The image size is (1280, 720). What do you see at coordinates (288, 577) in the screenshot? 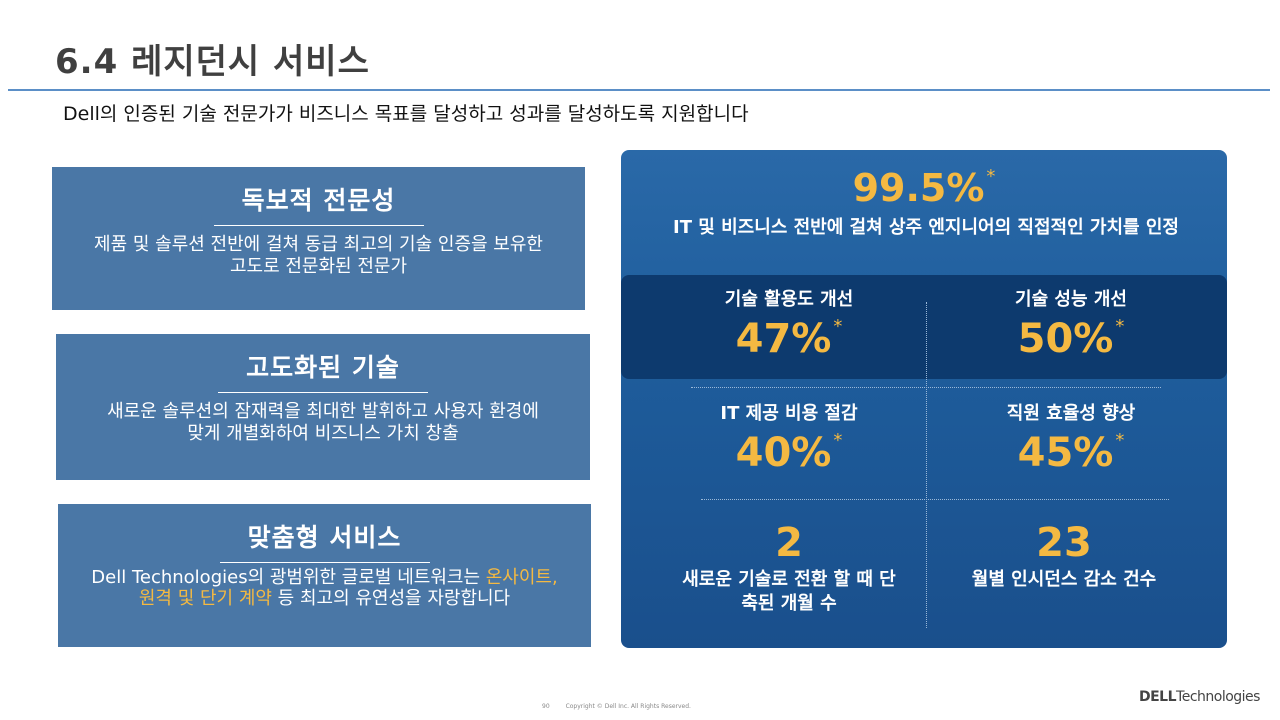
I see `card-body-text: Dell Technologies의 광범위한 글로벌 네트워크는` at bounding box center [288, 577].